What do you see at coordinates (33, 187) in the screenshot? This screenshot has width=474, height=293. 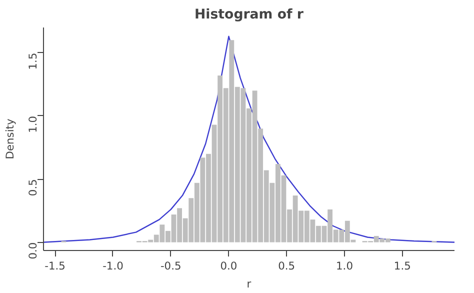 I see `y-tick-label: 0.5` at bounding box center [33, 187].